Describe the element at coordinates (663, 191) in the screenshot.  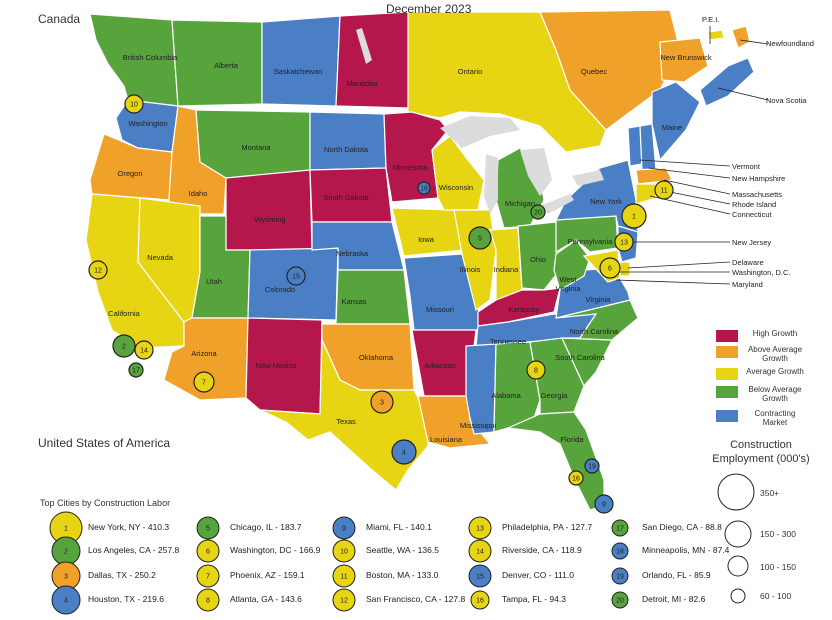
I see `city-bubble-rank: 11` at that location.